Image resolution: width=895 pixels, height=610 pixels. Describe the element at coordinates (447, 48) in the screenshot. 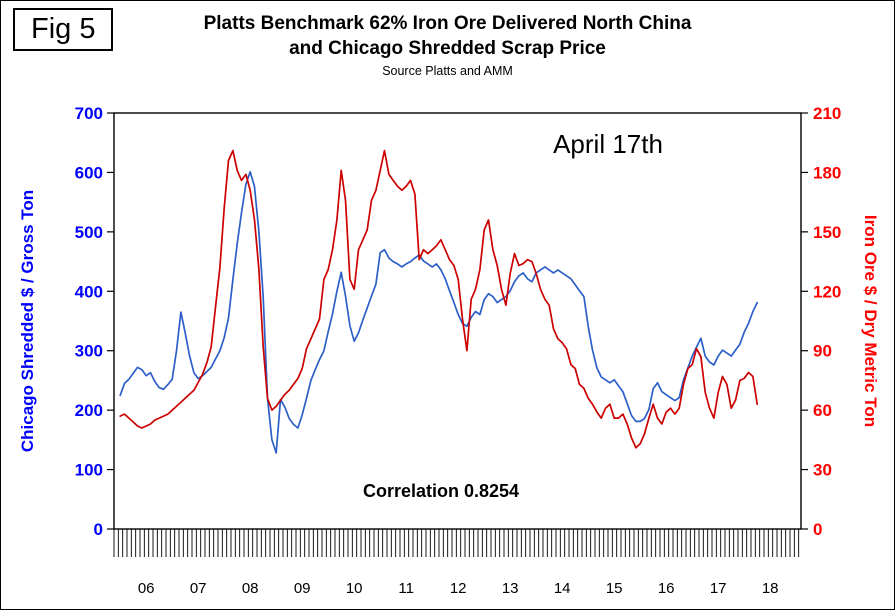

I see `chart-title-line2: and Chicago Shredded Scrap Price` at that location.